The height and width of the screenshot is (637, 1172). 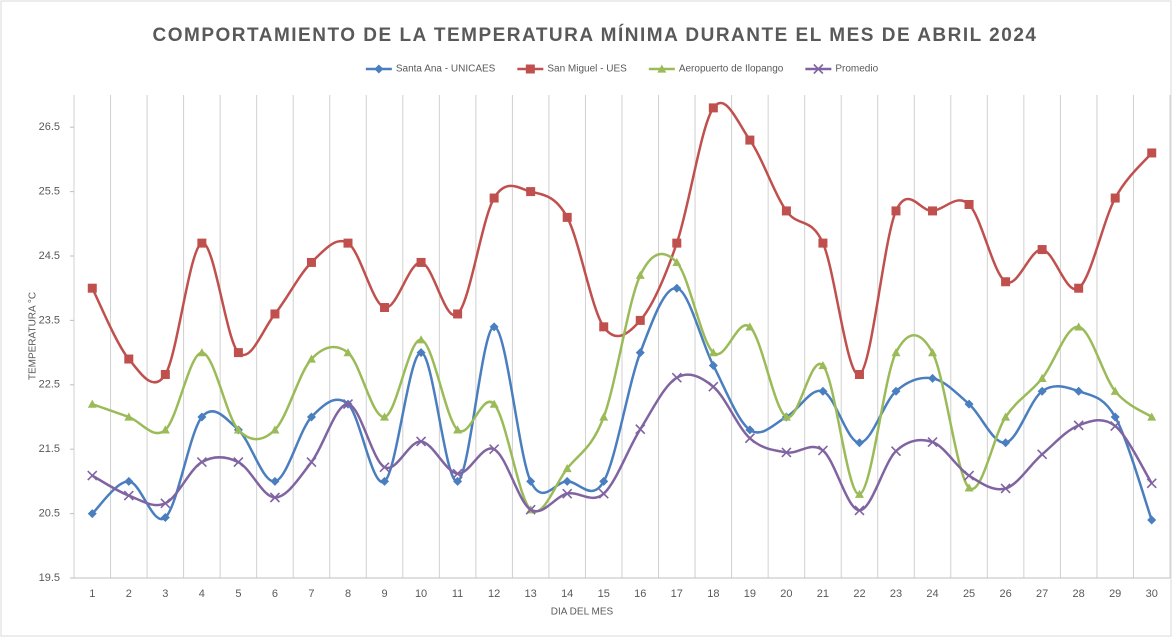 What do you see at coordinates (604, 594) in the screenshot?
I see `x-tick-label: 15` at bounding box center [604, 594].